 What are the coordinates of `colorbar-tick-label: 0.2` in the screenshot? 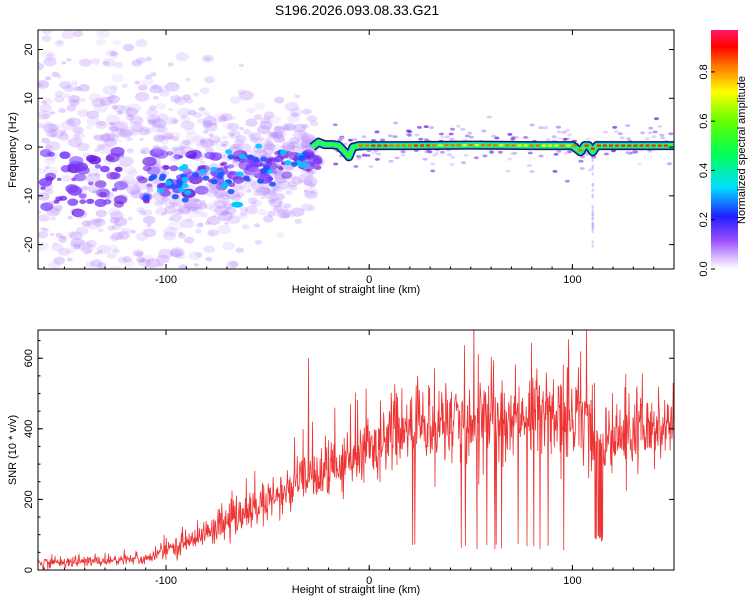 It's located at (704, 219).